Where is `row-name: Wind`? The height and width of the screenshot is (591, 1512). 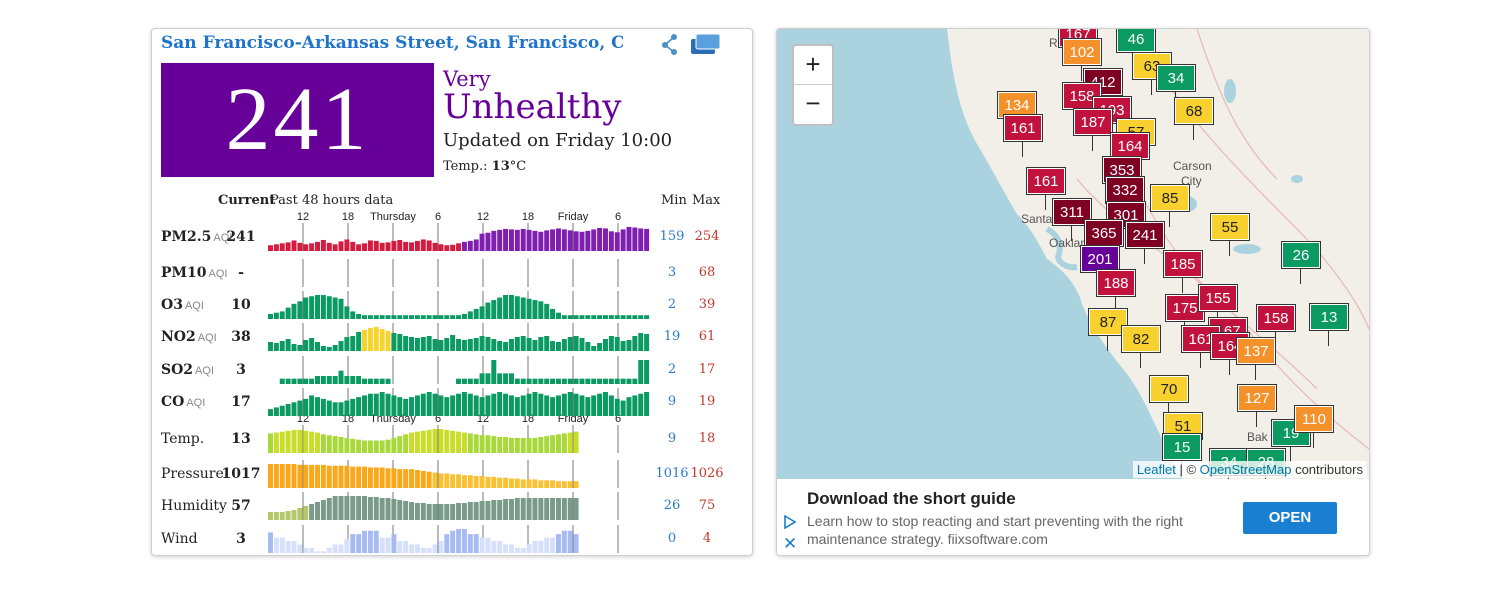
row-name: Wind is located at coordinates (179, 539).